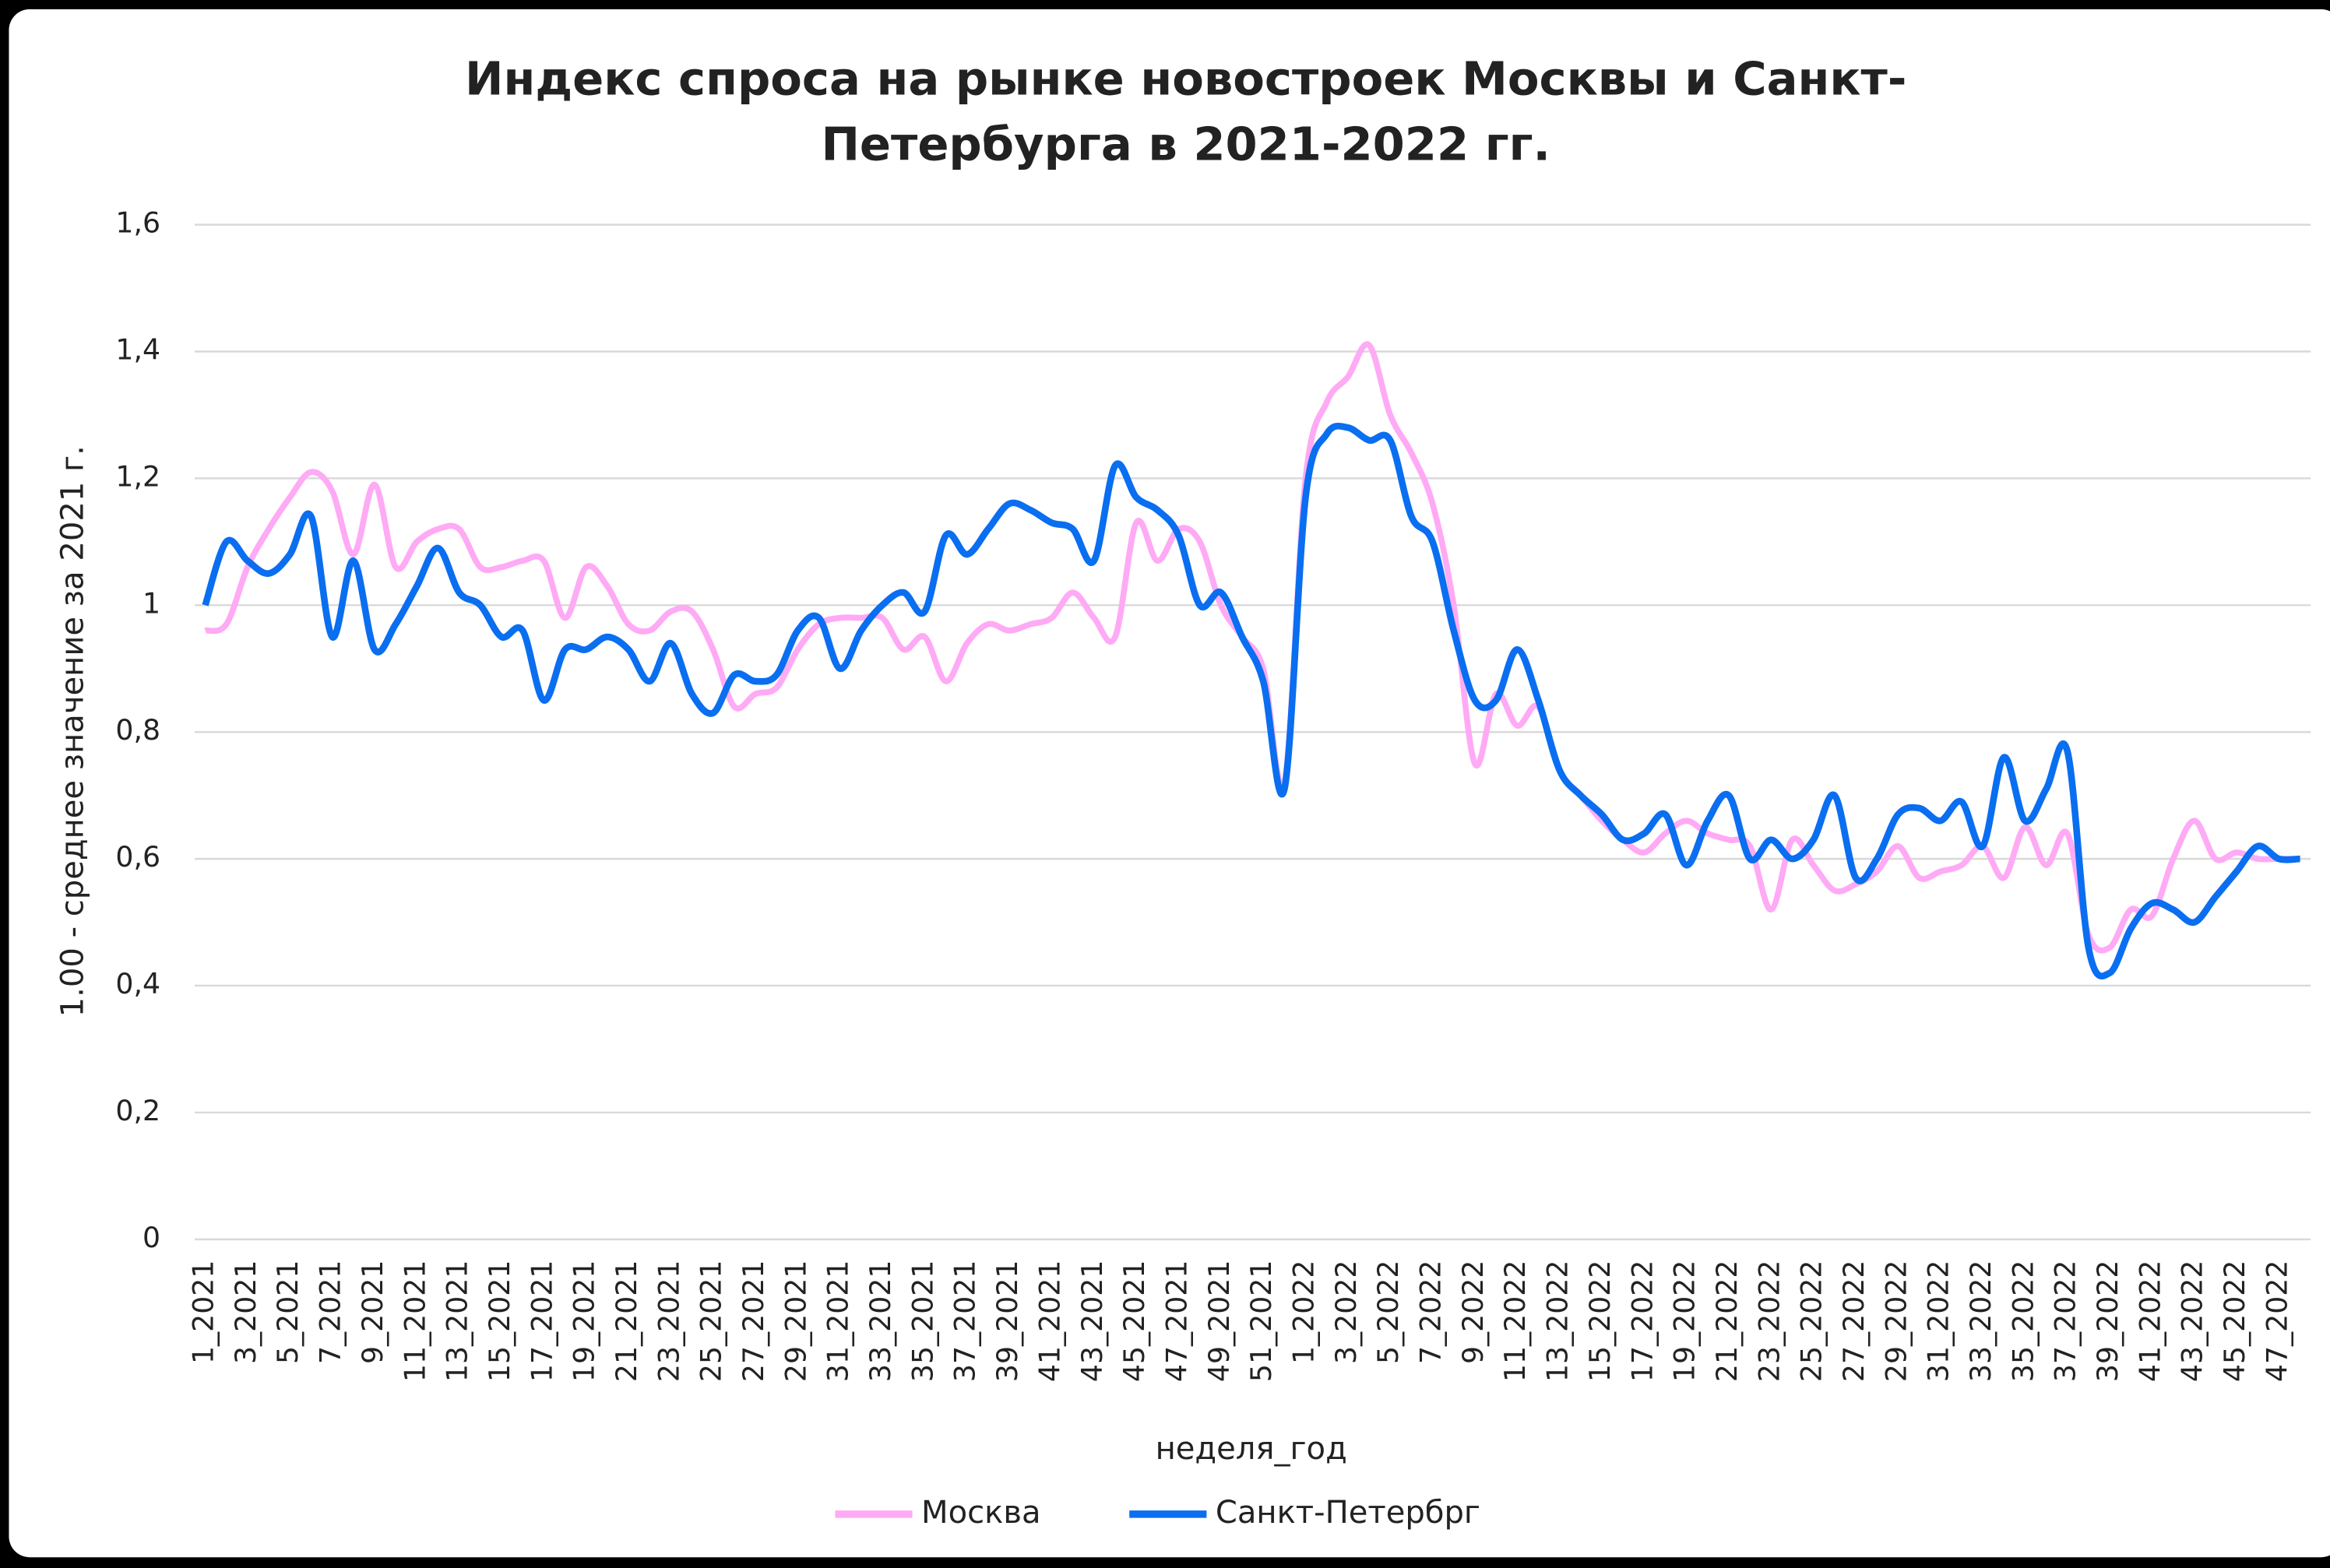 This screenshot has width=2330, height=1568. Describe the element at coordinates (1811, 1321) in the screenshot. I see `x-tick-label: 25_2022` at that location.